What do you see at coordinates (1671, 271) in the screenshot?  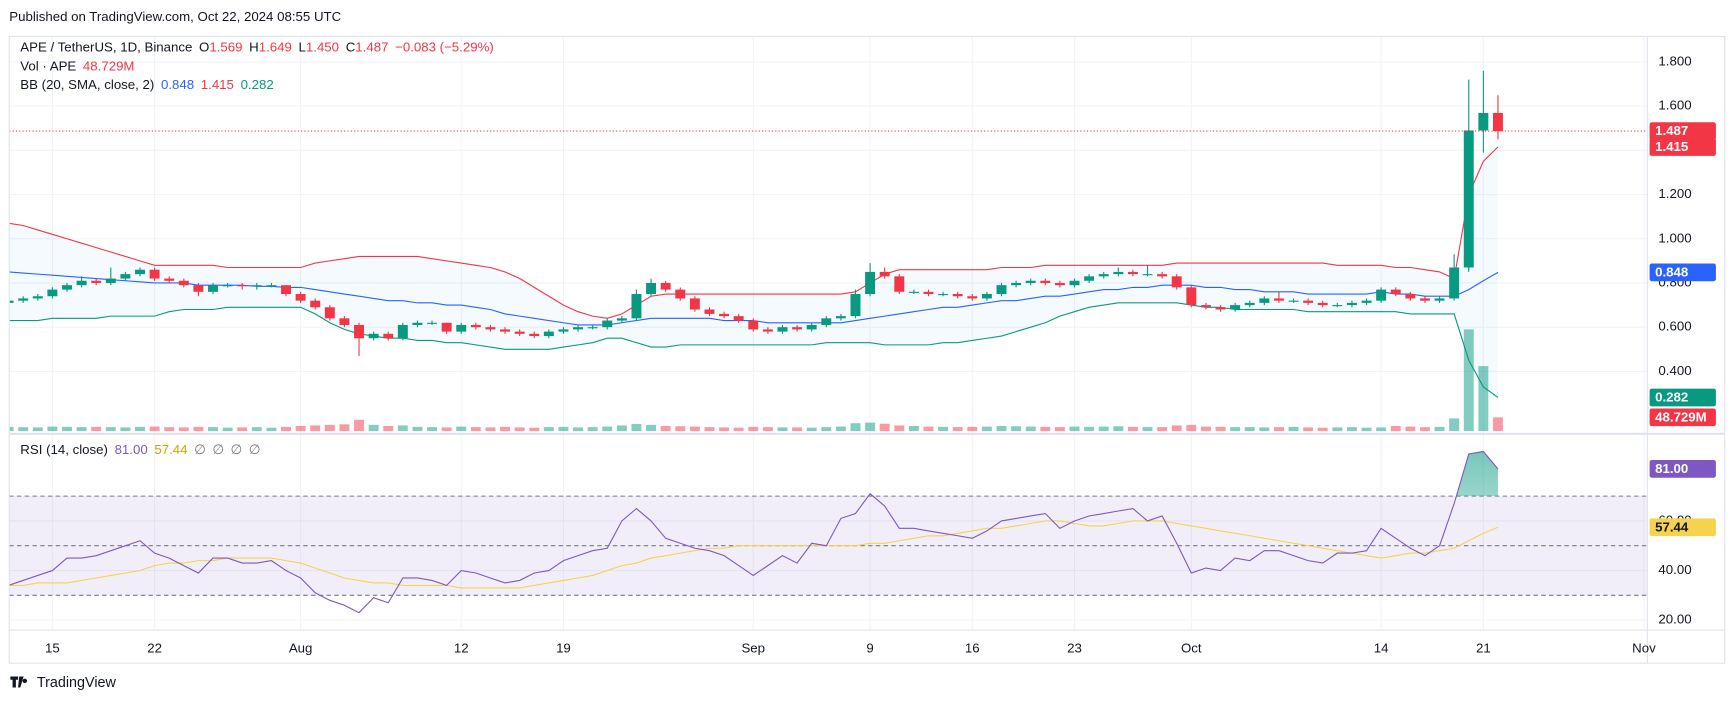 I see `value-label: 0.848` at bounding box center [1671, 271].